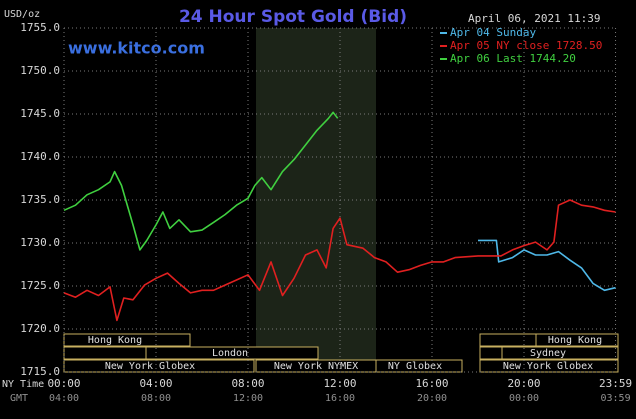 The image size is (636, 419). Describe the element at coordinates (40, 199) in the screenshot. I see `y-tick-label: 1735.0` at that location.